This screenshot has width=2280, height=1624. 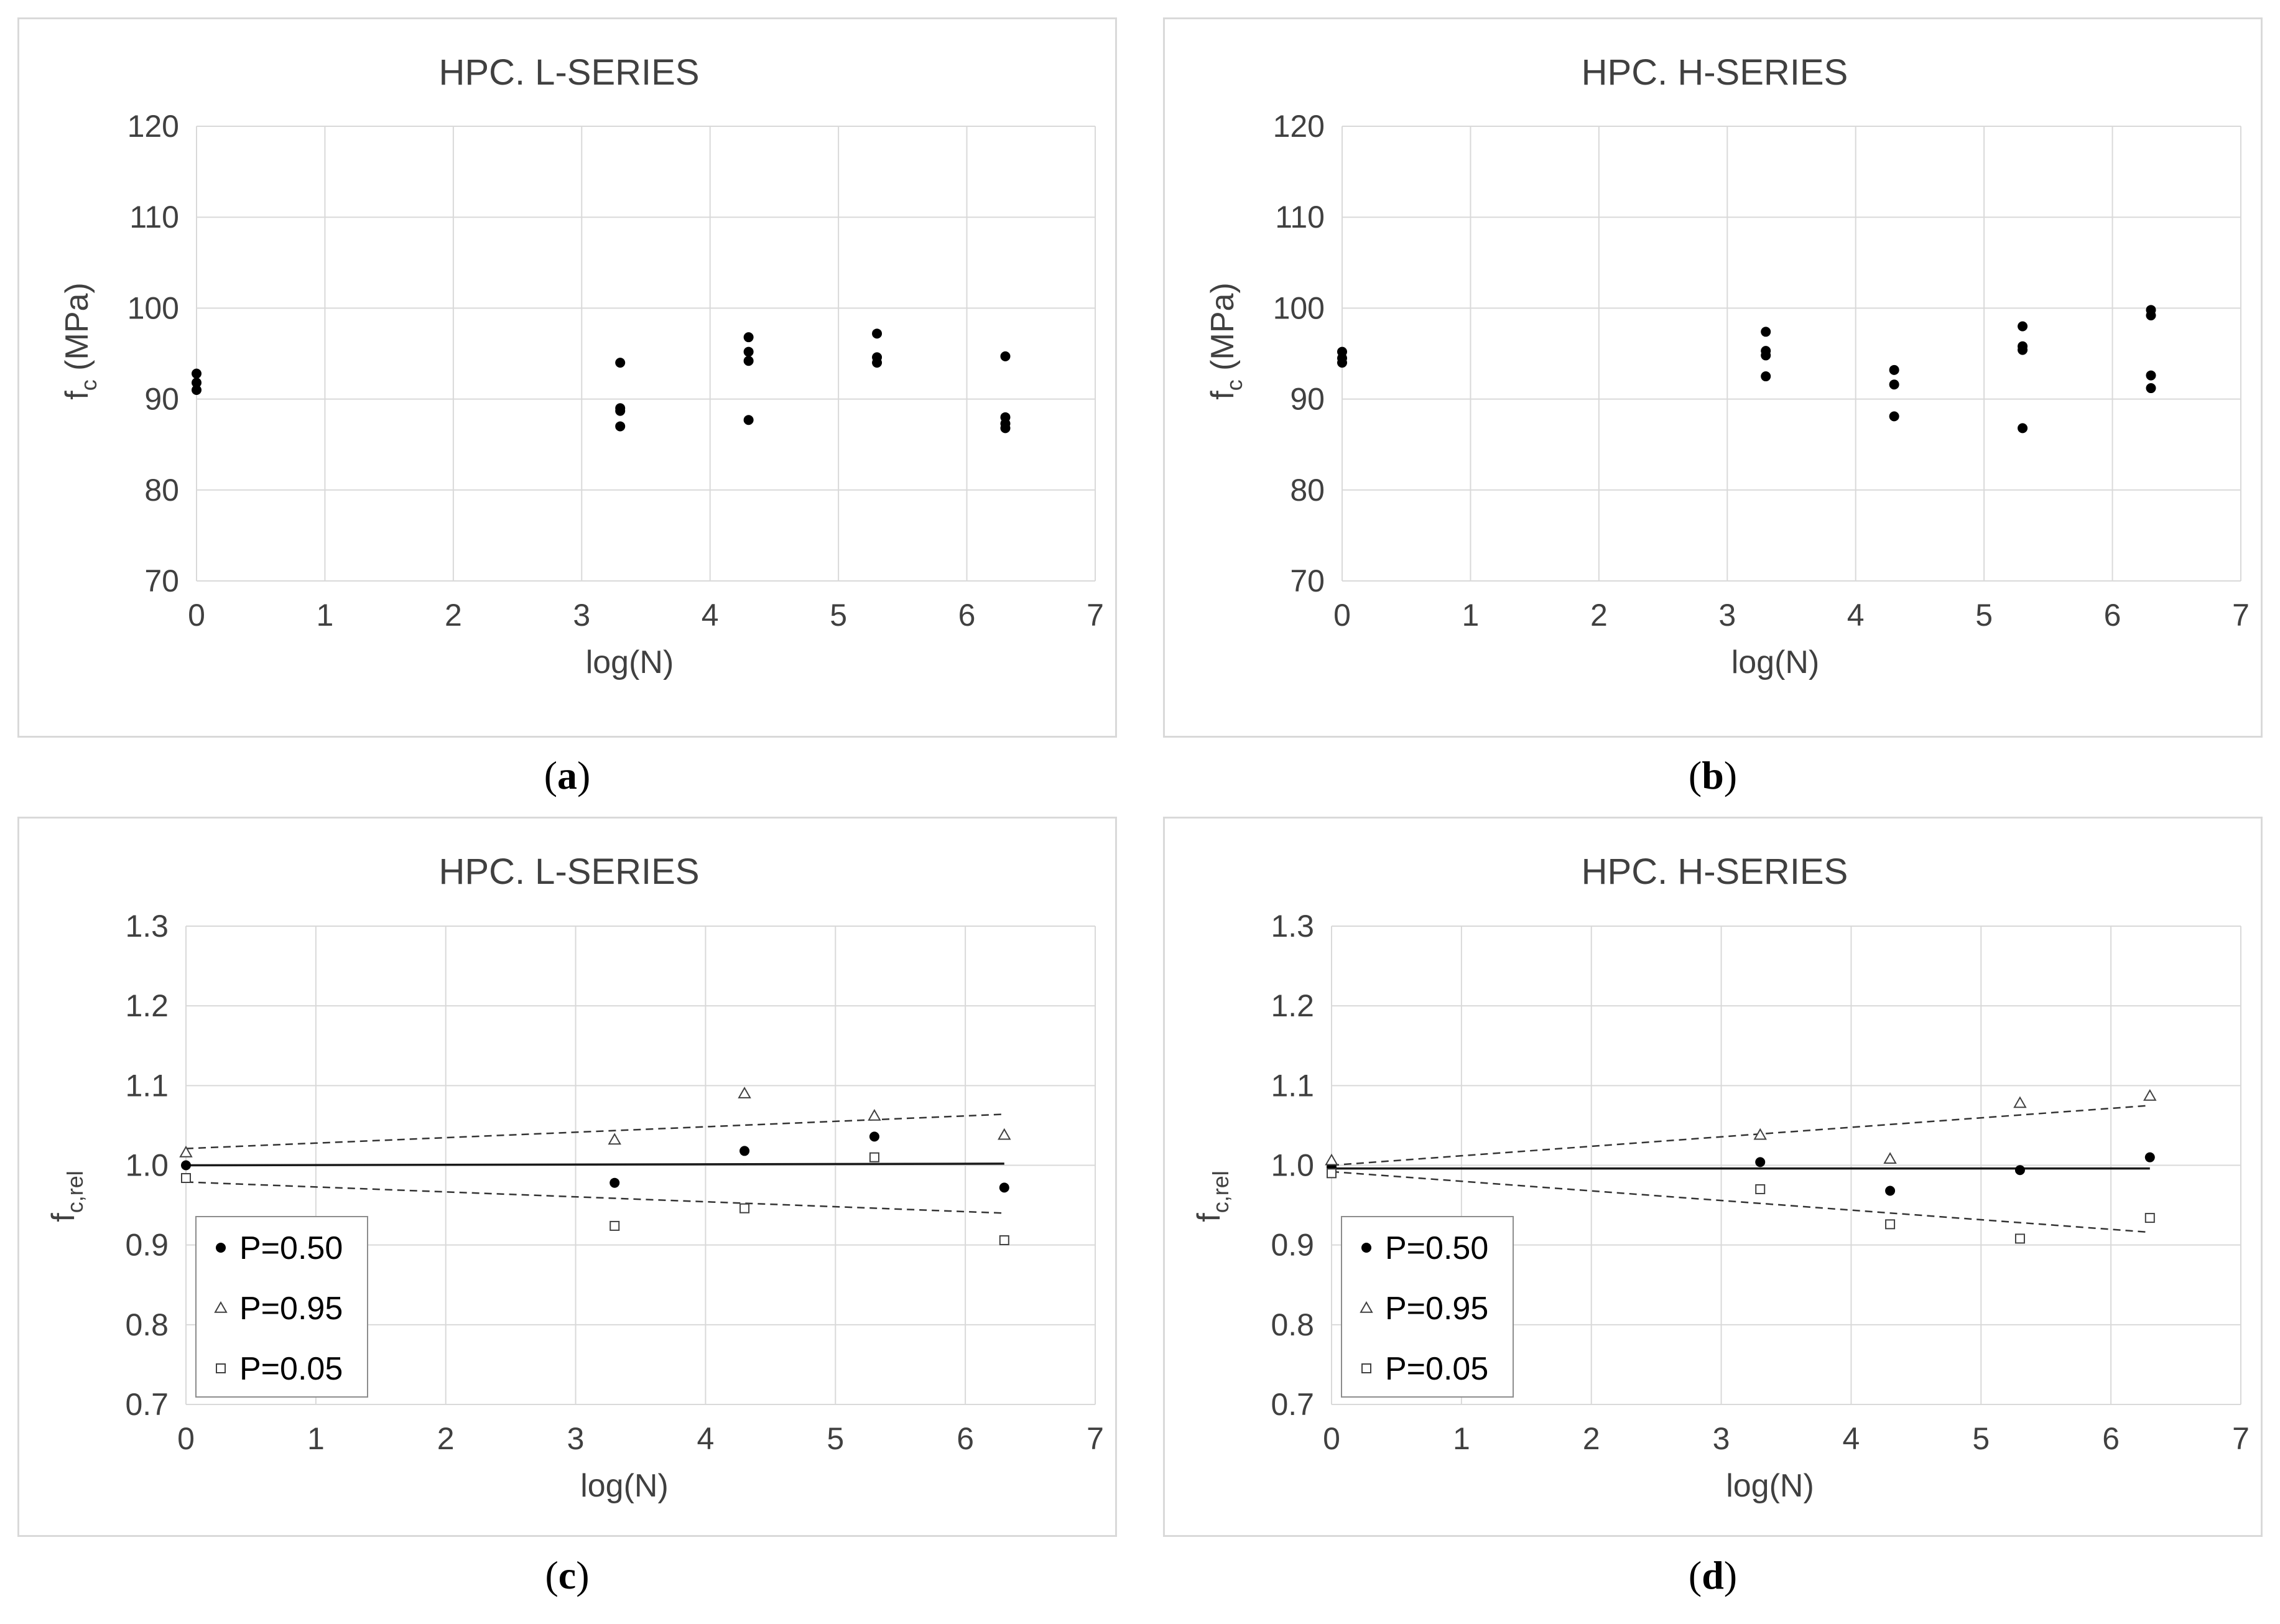 I want to click on x-tick-label: 7, so click(x=1095, y=1439).